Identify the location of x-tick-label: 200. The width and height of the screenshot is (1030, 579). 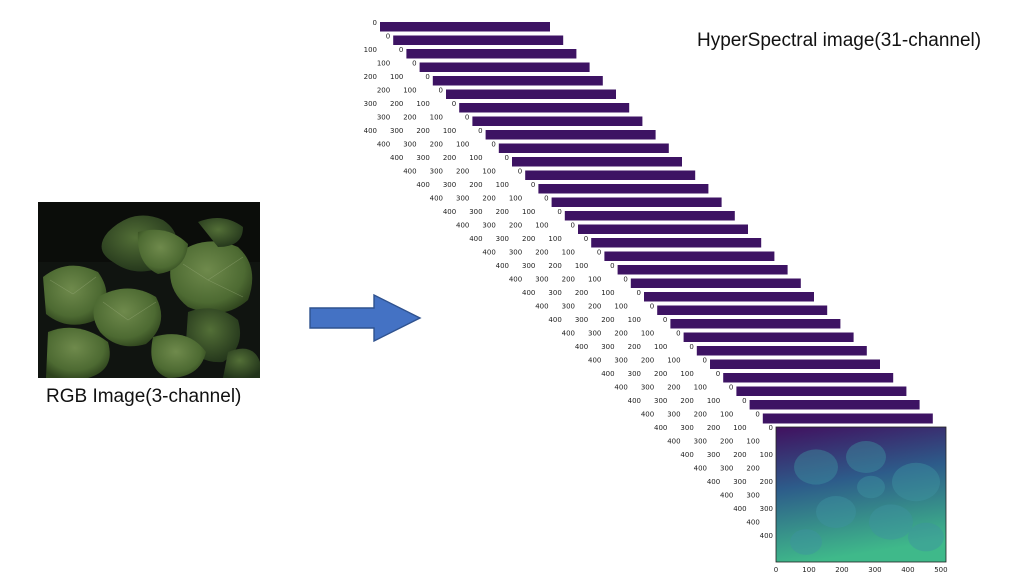
(841, 570).